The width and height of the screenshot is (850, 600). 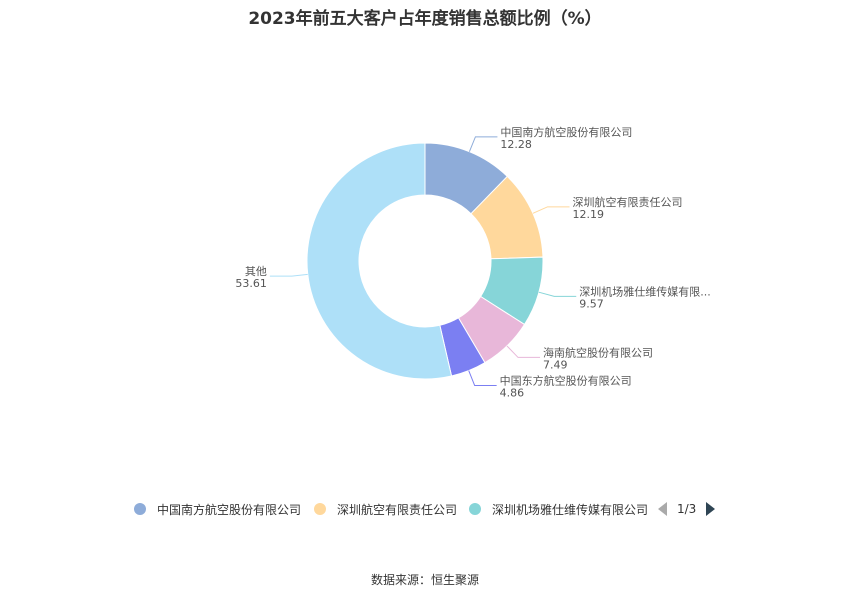 I want to click on chart-title: 2023年前五大客户占年度销售总额比例（%）, so click(x=425, y=19).